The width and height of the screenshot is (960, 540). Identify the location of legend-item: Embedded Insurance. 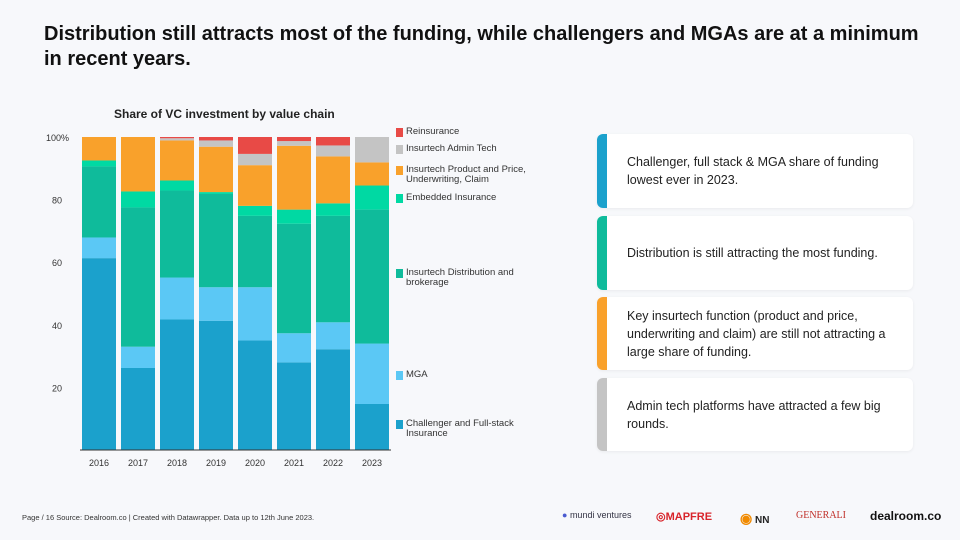
(471, 198).